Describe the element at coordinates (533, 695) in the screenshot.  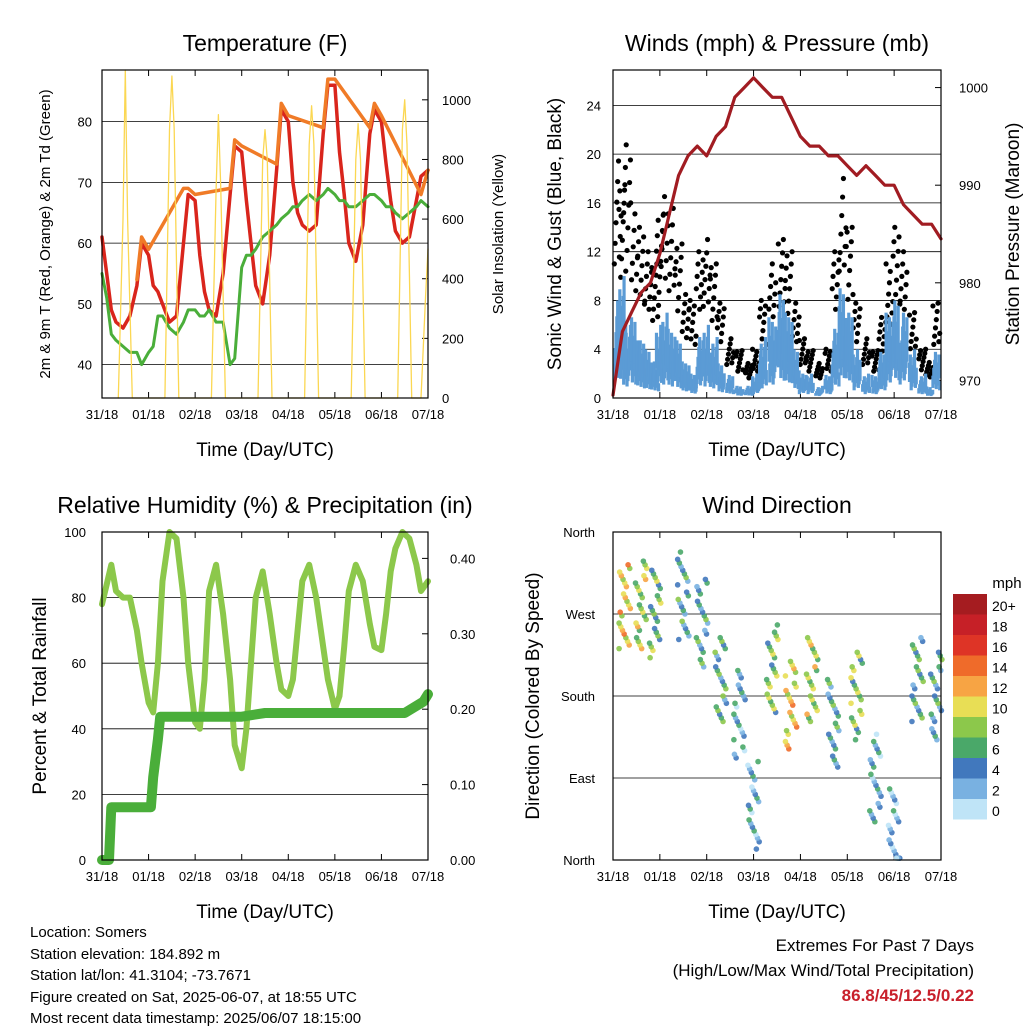
I see `y-axis-label: Direction (Colored By Speed)` at that location.